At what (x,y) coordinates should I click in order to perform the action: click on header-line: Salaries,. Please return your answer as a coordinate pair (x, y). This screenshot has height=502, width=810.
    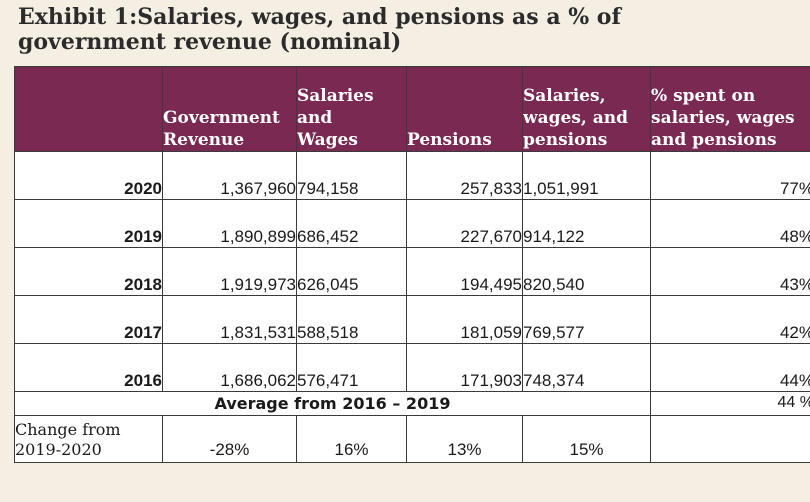
    Looking at the image, I should click on (564, 96).